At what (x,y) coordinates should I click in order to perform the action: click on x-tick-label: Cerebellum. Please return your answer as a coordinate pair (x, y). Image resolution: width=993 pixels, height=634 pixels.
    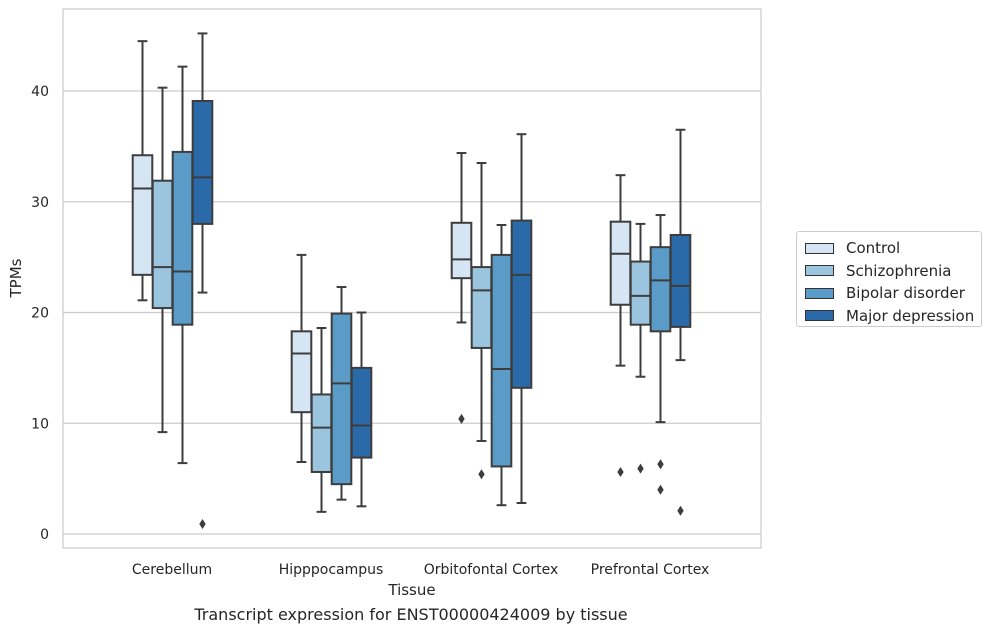
    Looking at the image, I should click on (172, 570).